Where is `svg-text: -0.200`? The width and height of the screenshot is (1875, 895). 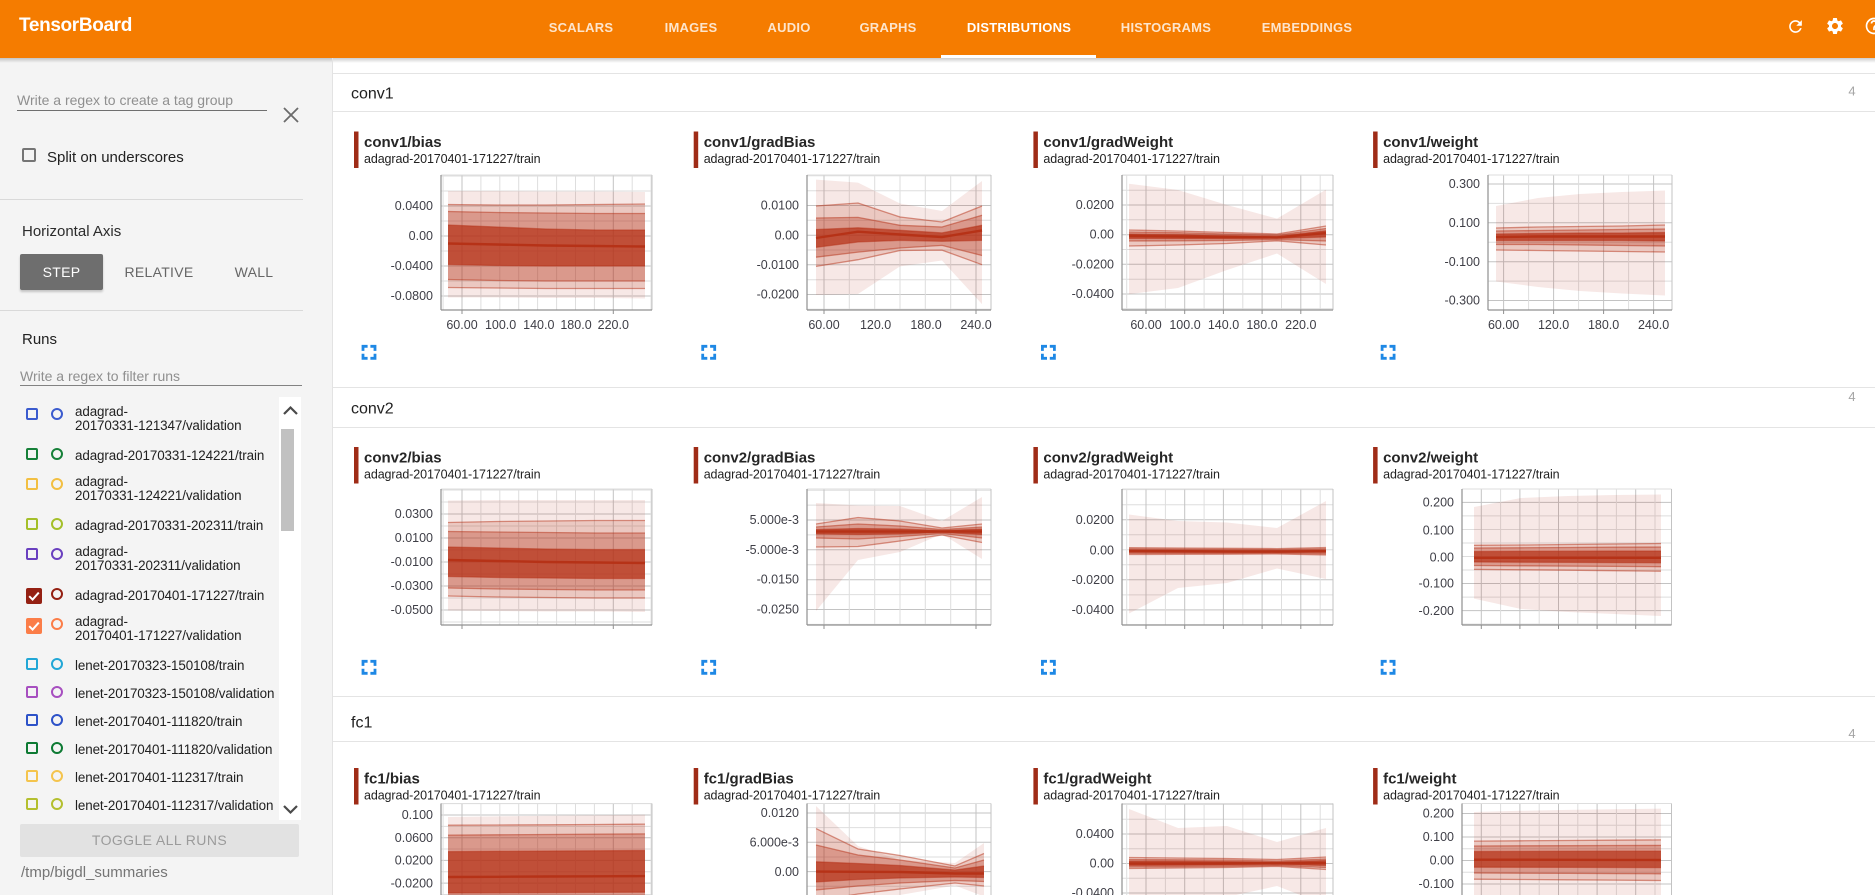
svg-text: -0.200 is located at coordinates (1436, 611).